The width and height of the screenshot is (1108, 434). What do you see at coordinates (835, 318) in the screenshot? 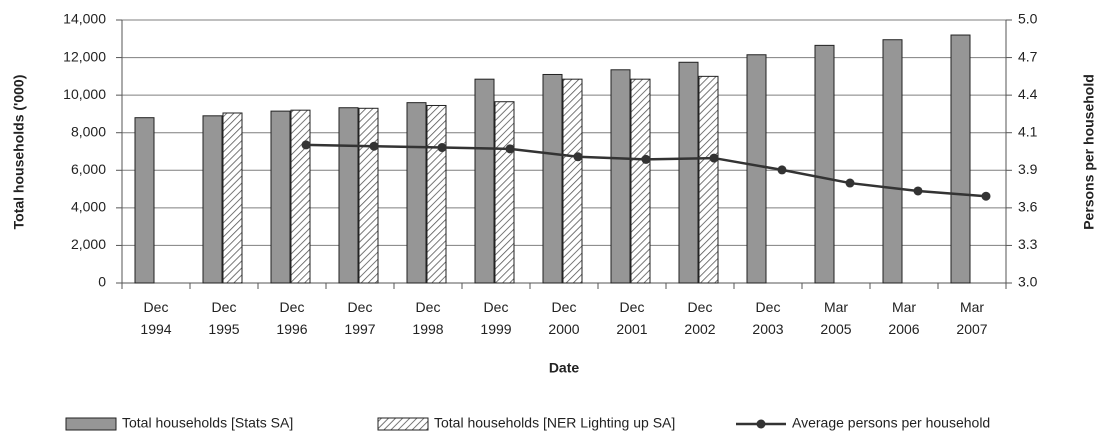
I see `x-tick-label: Mar 2005` at bounding box center [835, 318].